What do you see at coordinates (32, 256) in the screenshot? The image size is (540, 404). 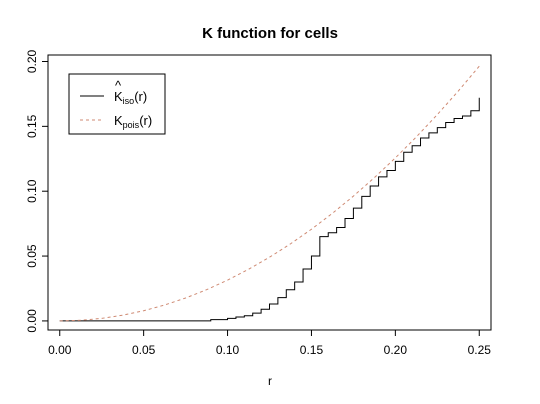 I see `y-tick-label: 0.05` at bounding box center [32, 256].